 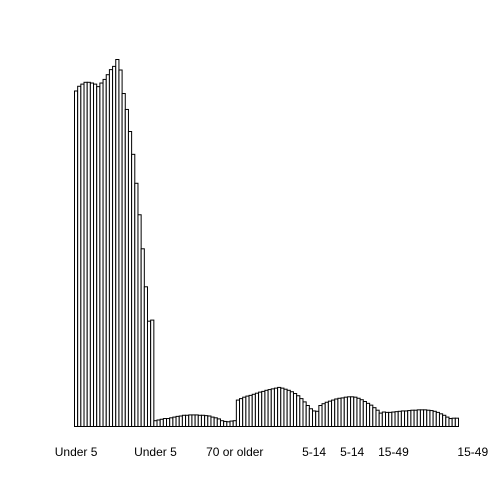 What do you see at coordinates (234, 452) in the screenshot?
I see `x-tick-label-2: 70 or older` at bounding box center [234, 452].